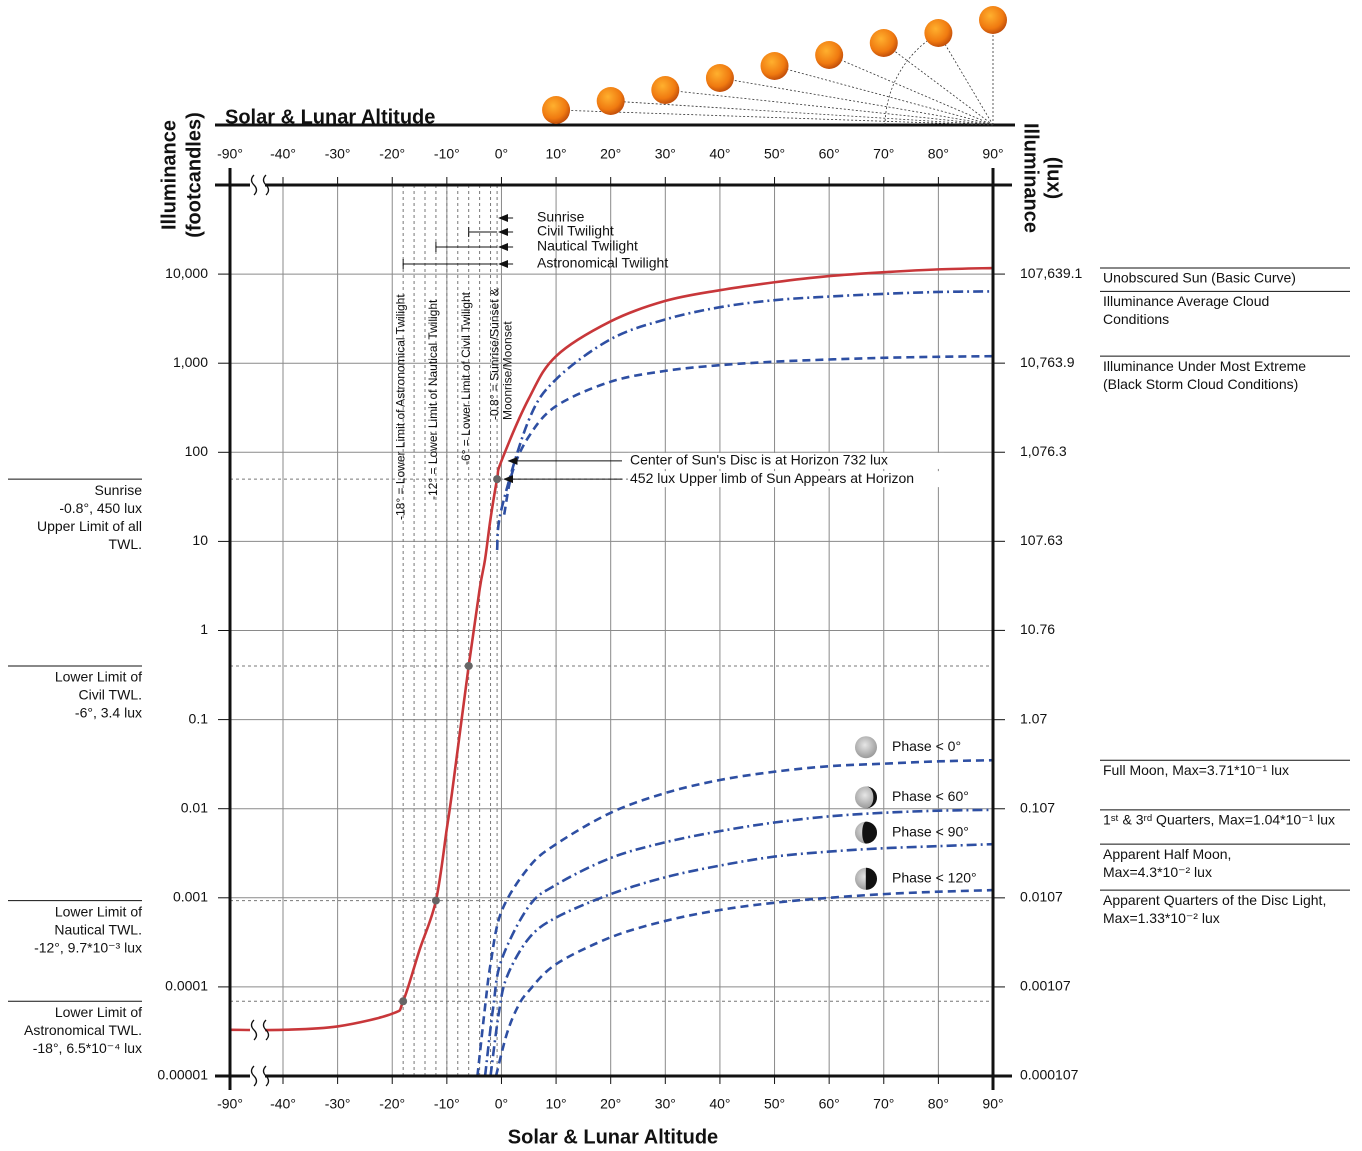 This screenshot has height=1151, width=1362. Describe the element at coordinates (1219, 820) in the screenshot. I see `legend-label: 1ˢᵗ & 3ʳᵈ Quarters, Max=1.04*10⁻¹ lux` at that location.